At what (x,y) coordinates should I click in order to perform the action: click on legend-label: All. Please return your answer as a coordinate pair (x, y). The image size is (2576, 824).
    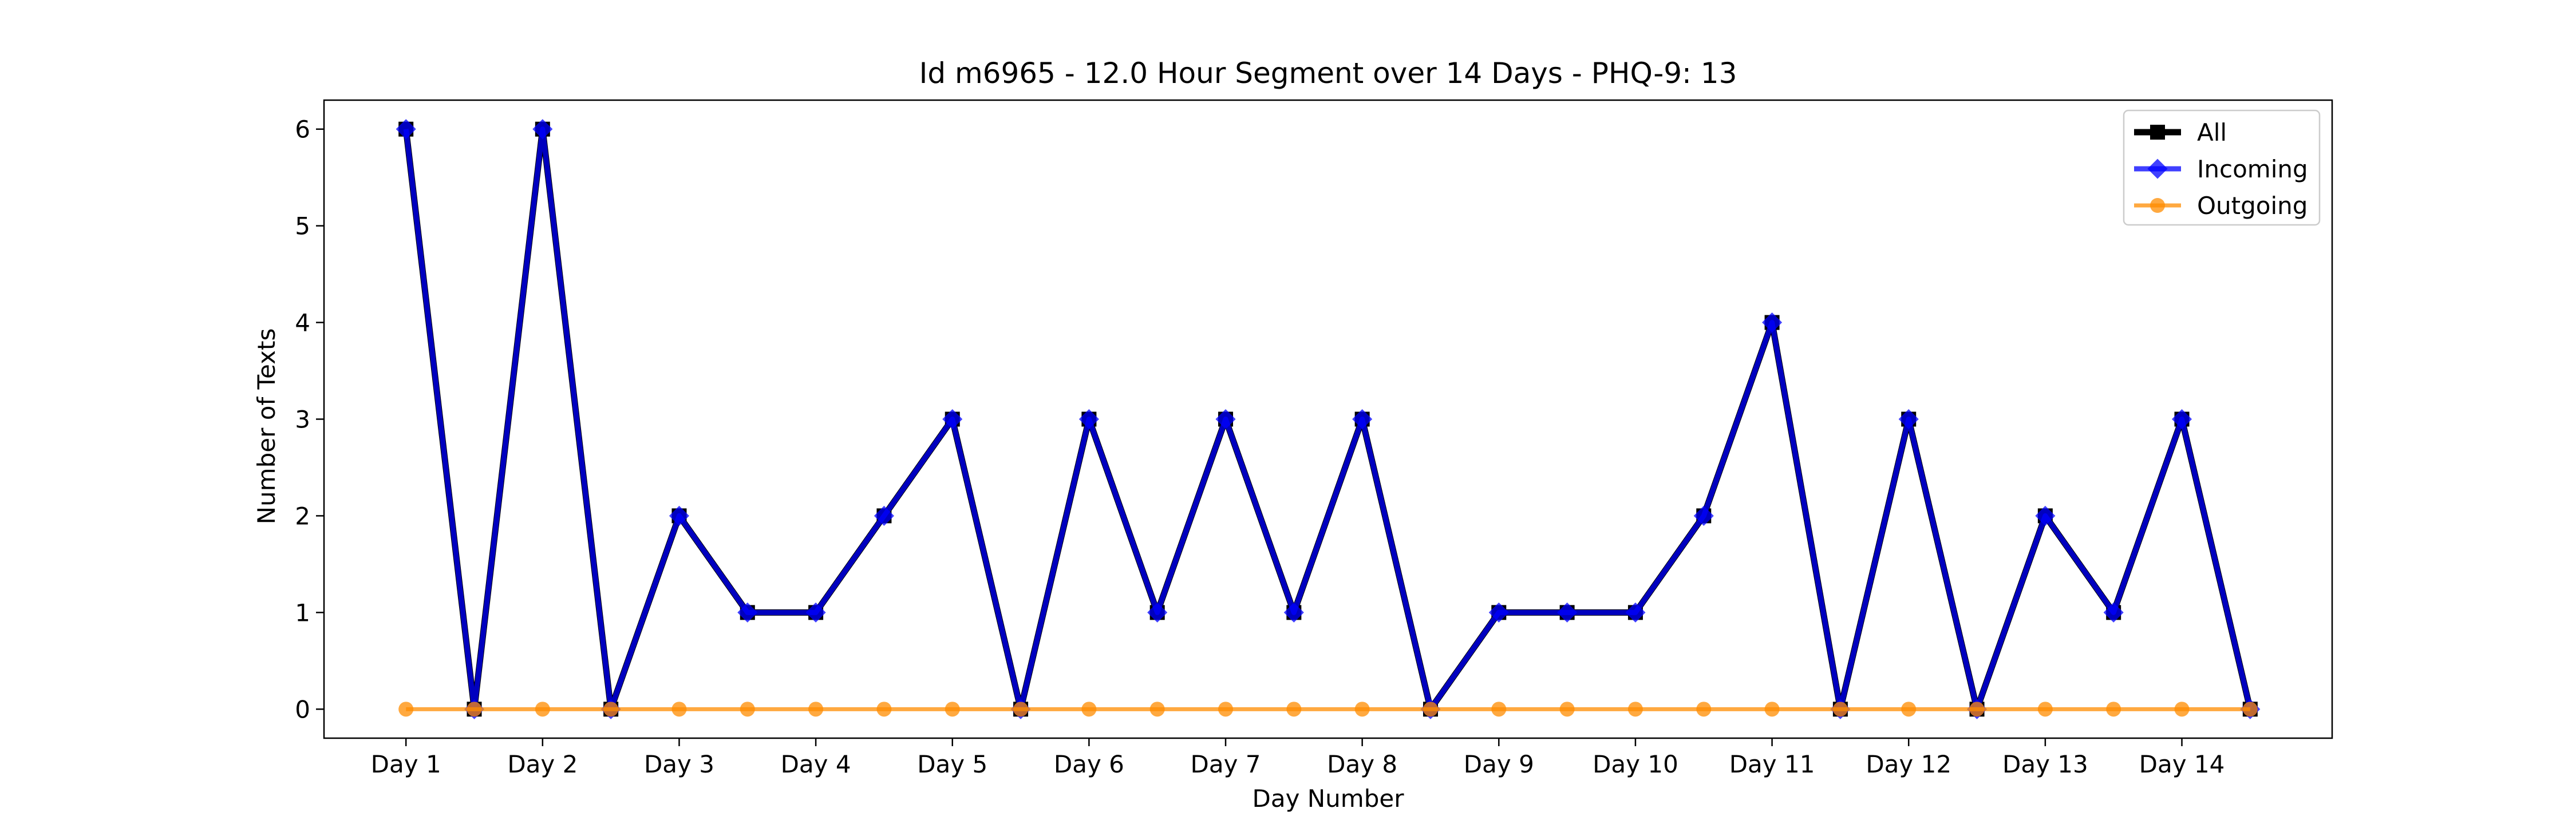
    Looking at the image, I should click on (2212, 132).